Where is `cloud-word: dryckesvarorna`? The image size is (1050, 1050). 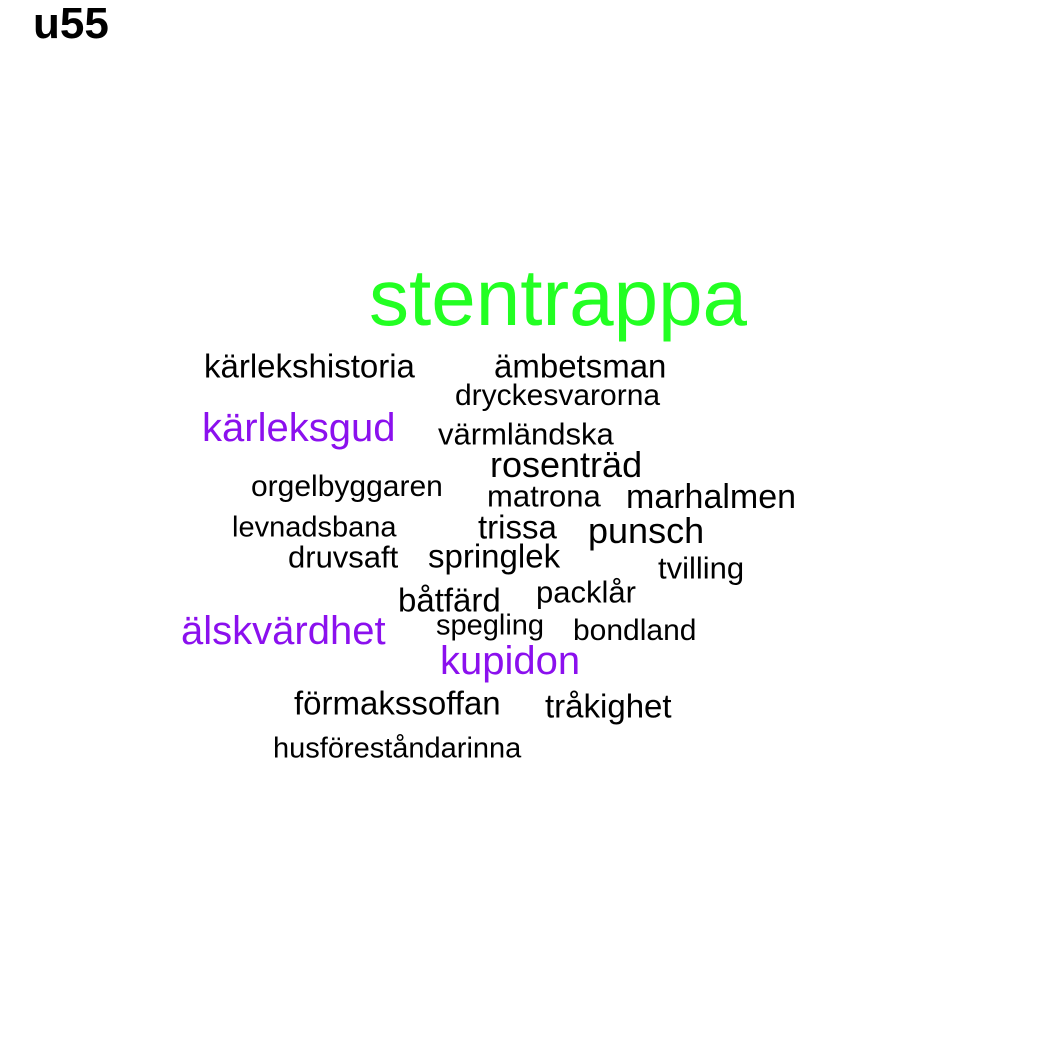
cloud-word: dryckesvarorna is located at coordinates (558, 395).